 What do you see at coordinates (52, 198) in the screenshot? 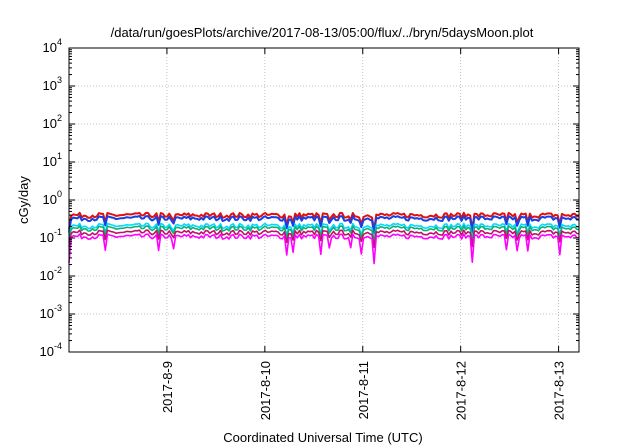
I see `y-tick-label: 10⁰` at bounding box center [52, 198].